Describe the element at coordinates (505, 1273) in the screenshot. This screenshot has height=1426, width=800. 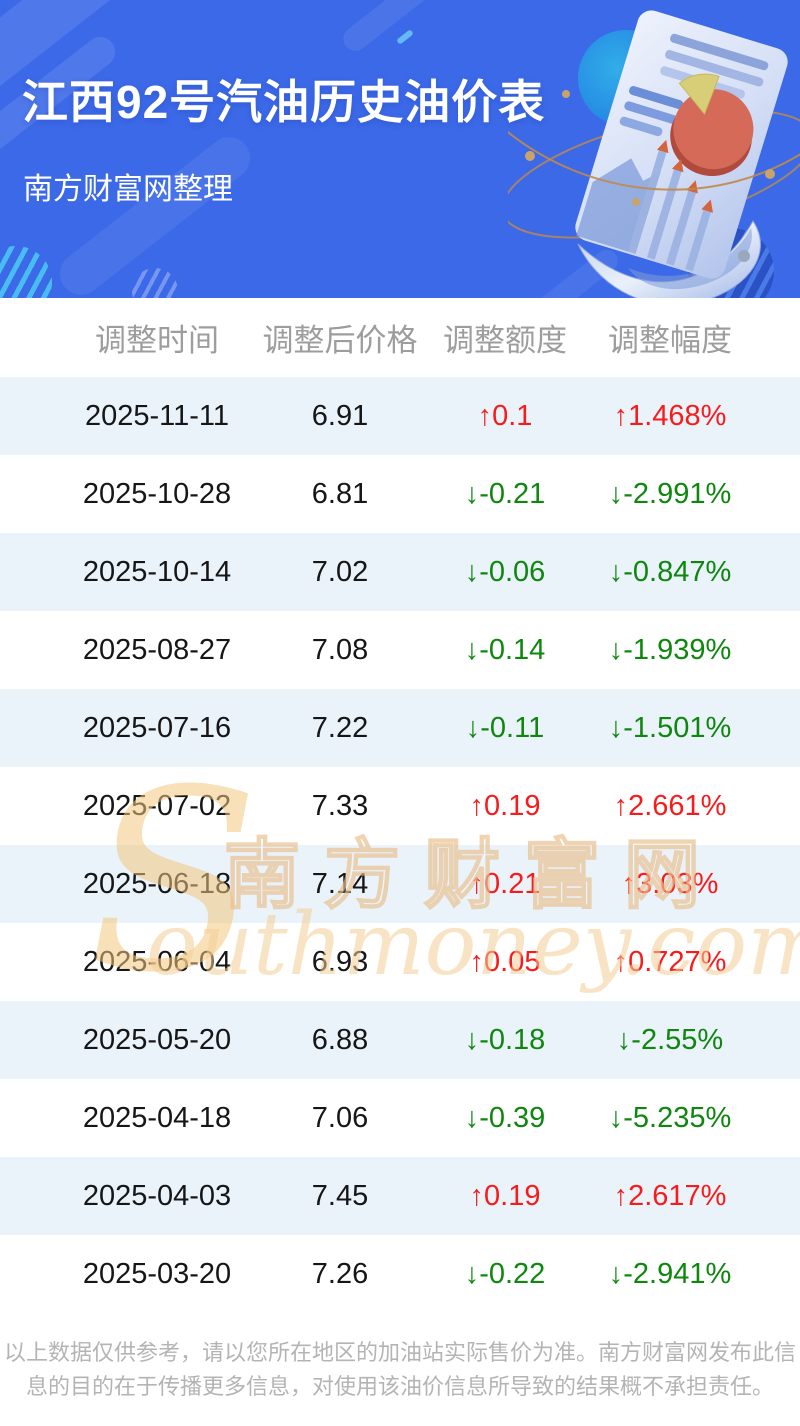
I see `row-change: ↓-0.22` at that location.